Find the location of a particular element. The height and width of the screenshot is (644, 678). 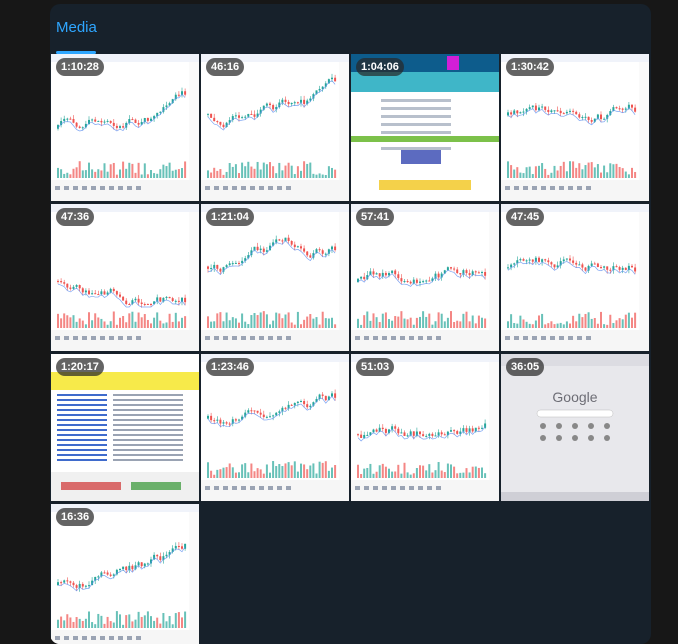

duration-badge: 1:20:17 is located at coordinates (80, 367).